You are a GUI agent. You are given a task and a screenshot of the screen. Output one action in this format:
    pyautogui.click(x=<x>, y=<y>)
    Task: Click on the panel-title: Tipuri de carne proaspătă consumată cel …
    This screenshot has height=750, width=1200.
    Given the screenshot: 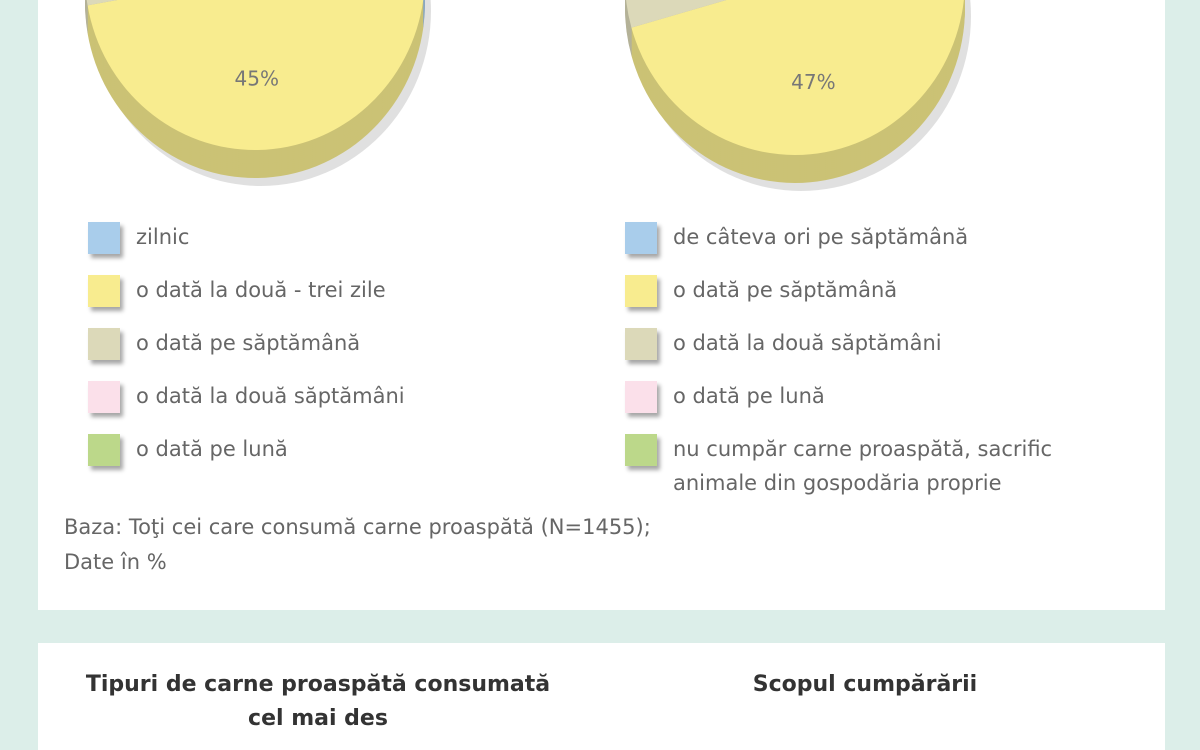 What is the action you would take?
    pyautogui.click(x=318, y=701)
    